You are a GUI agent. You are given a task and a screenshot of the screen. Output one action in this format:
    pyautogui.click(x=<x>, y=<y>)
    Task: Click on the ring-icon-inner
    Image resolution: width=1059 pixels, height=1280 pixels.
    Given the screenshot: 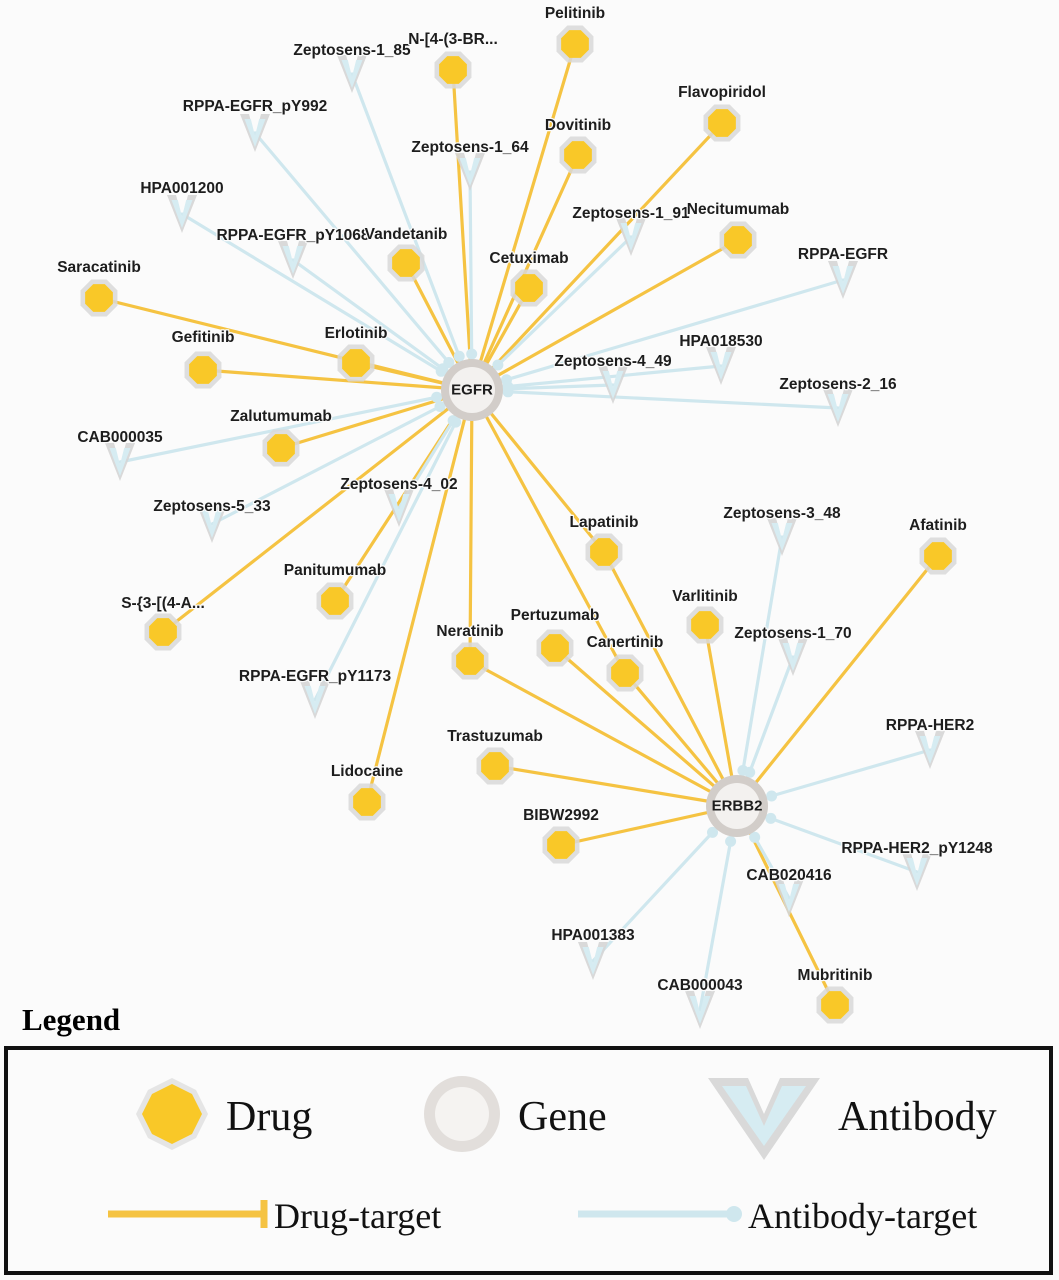 What is the action you would take?
    pyautogui.click(x=737, y=806)
    